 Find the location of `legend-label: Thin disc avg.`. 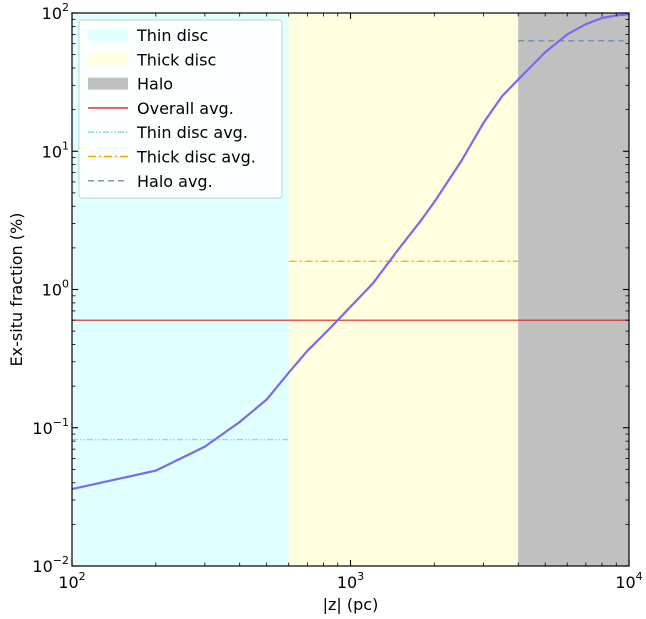

legend-label: Thin disc avg. is located at coordinates (192, 132).